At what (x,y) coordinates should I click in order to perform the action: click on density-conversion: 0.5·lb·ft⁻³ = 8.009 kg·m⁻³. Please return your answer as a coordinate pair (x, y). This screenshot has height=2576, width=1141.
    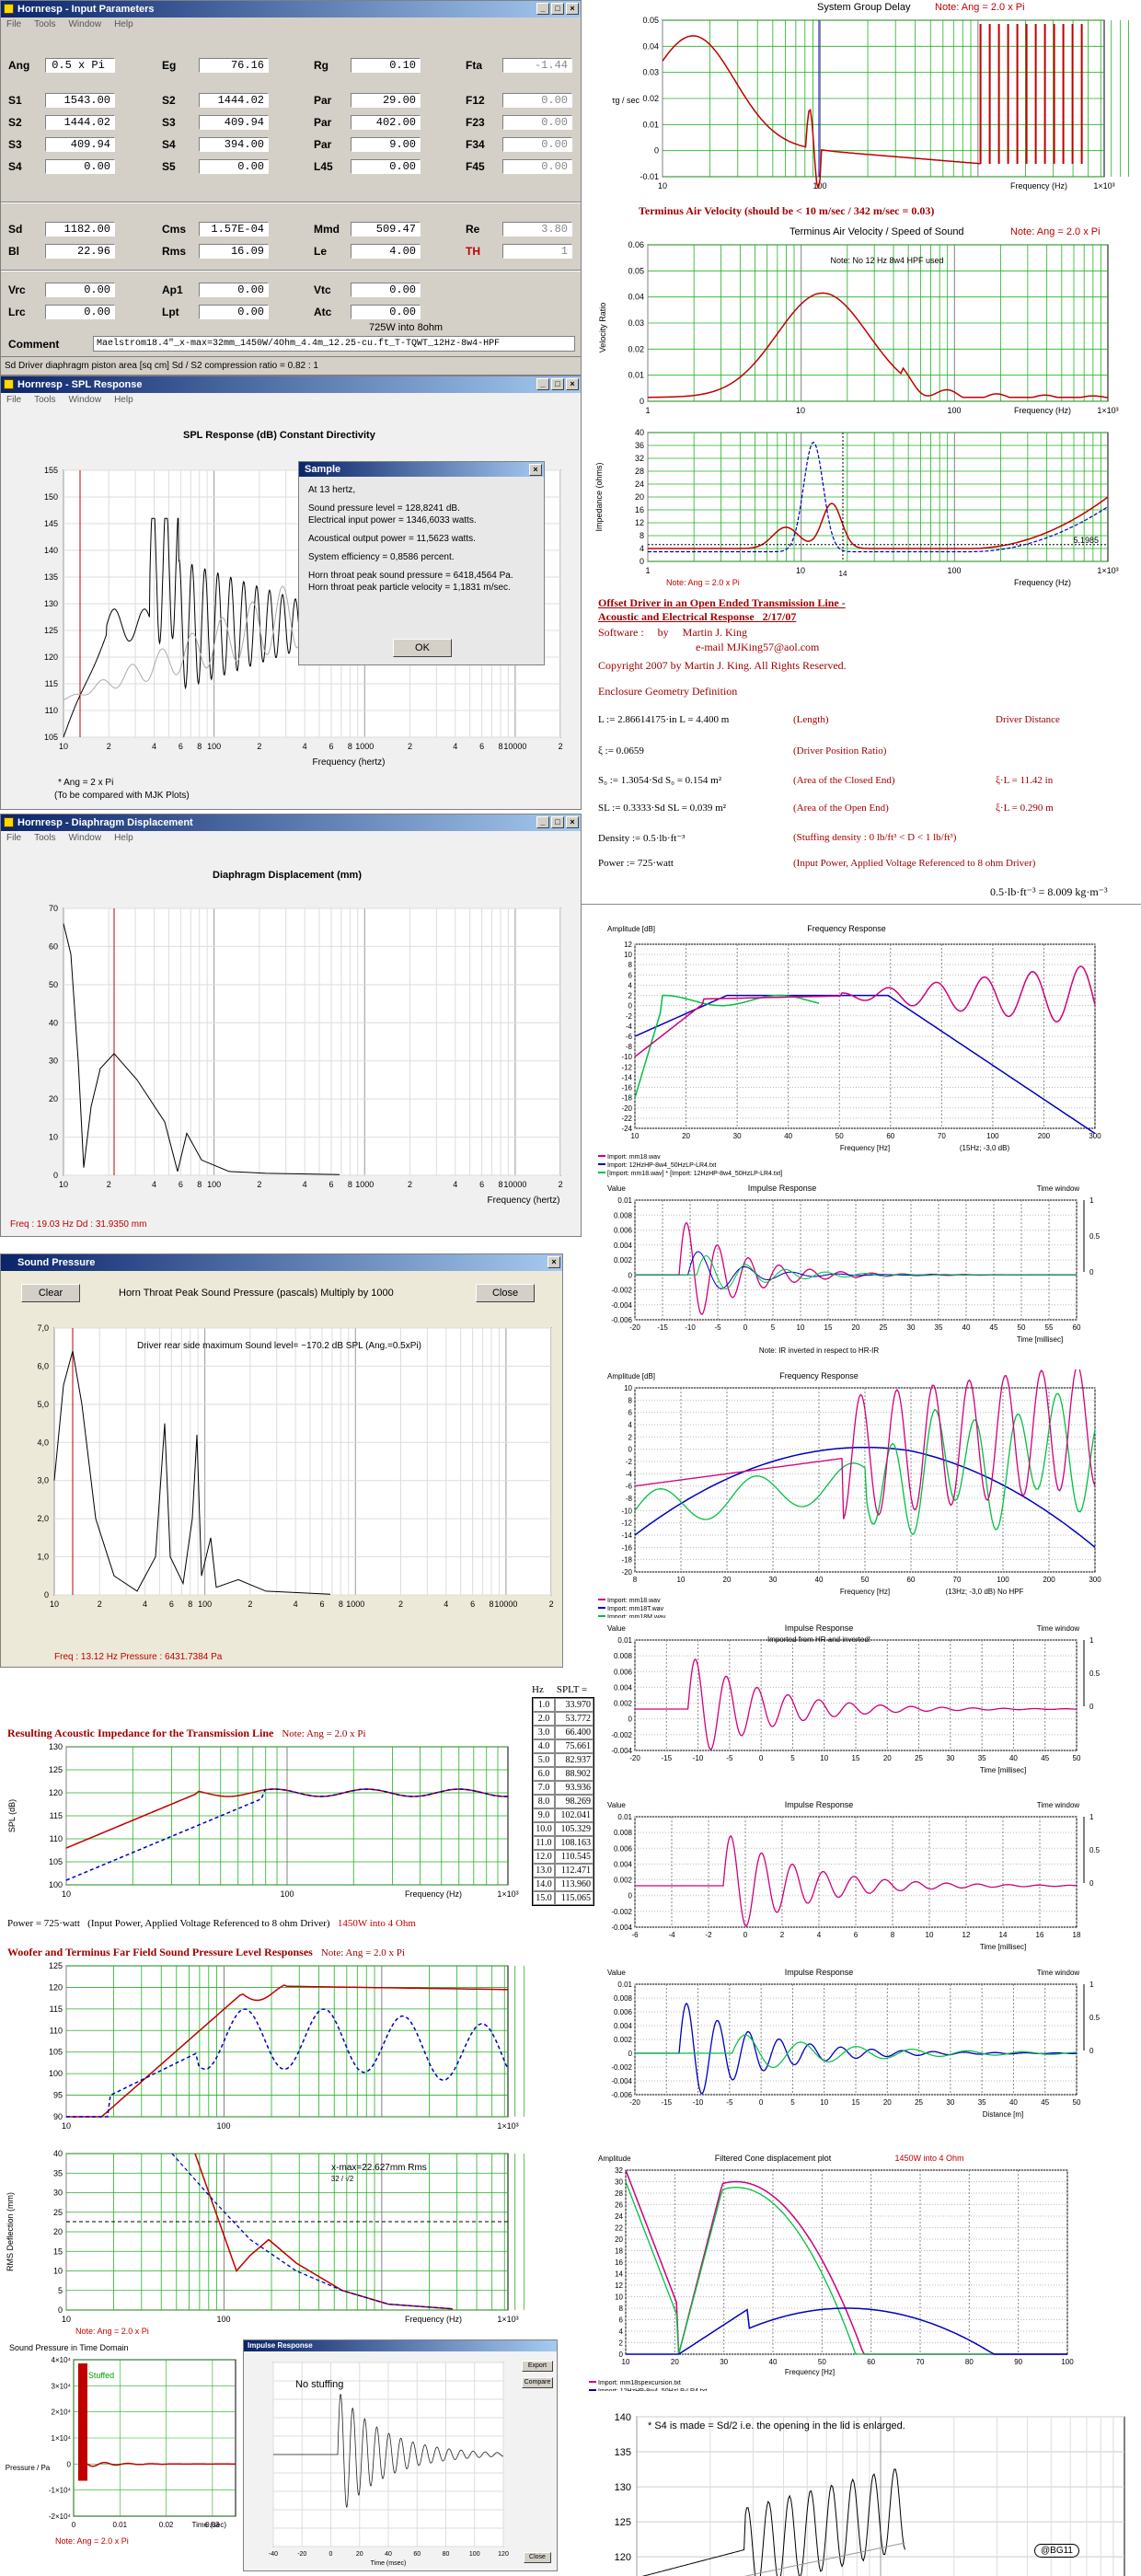
    Looking at the image, I should click on (1049, 891).